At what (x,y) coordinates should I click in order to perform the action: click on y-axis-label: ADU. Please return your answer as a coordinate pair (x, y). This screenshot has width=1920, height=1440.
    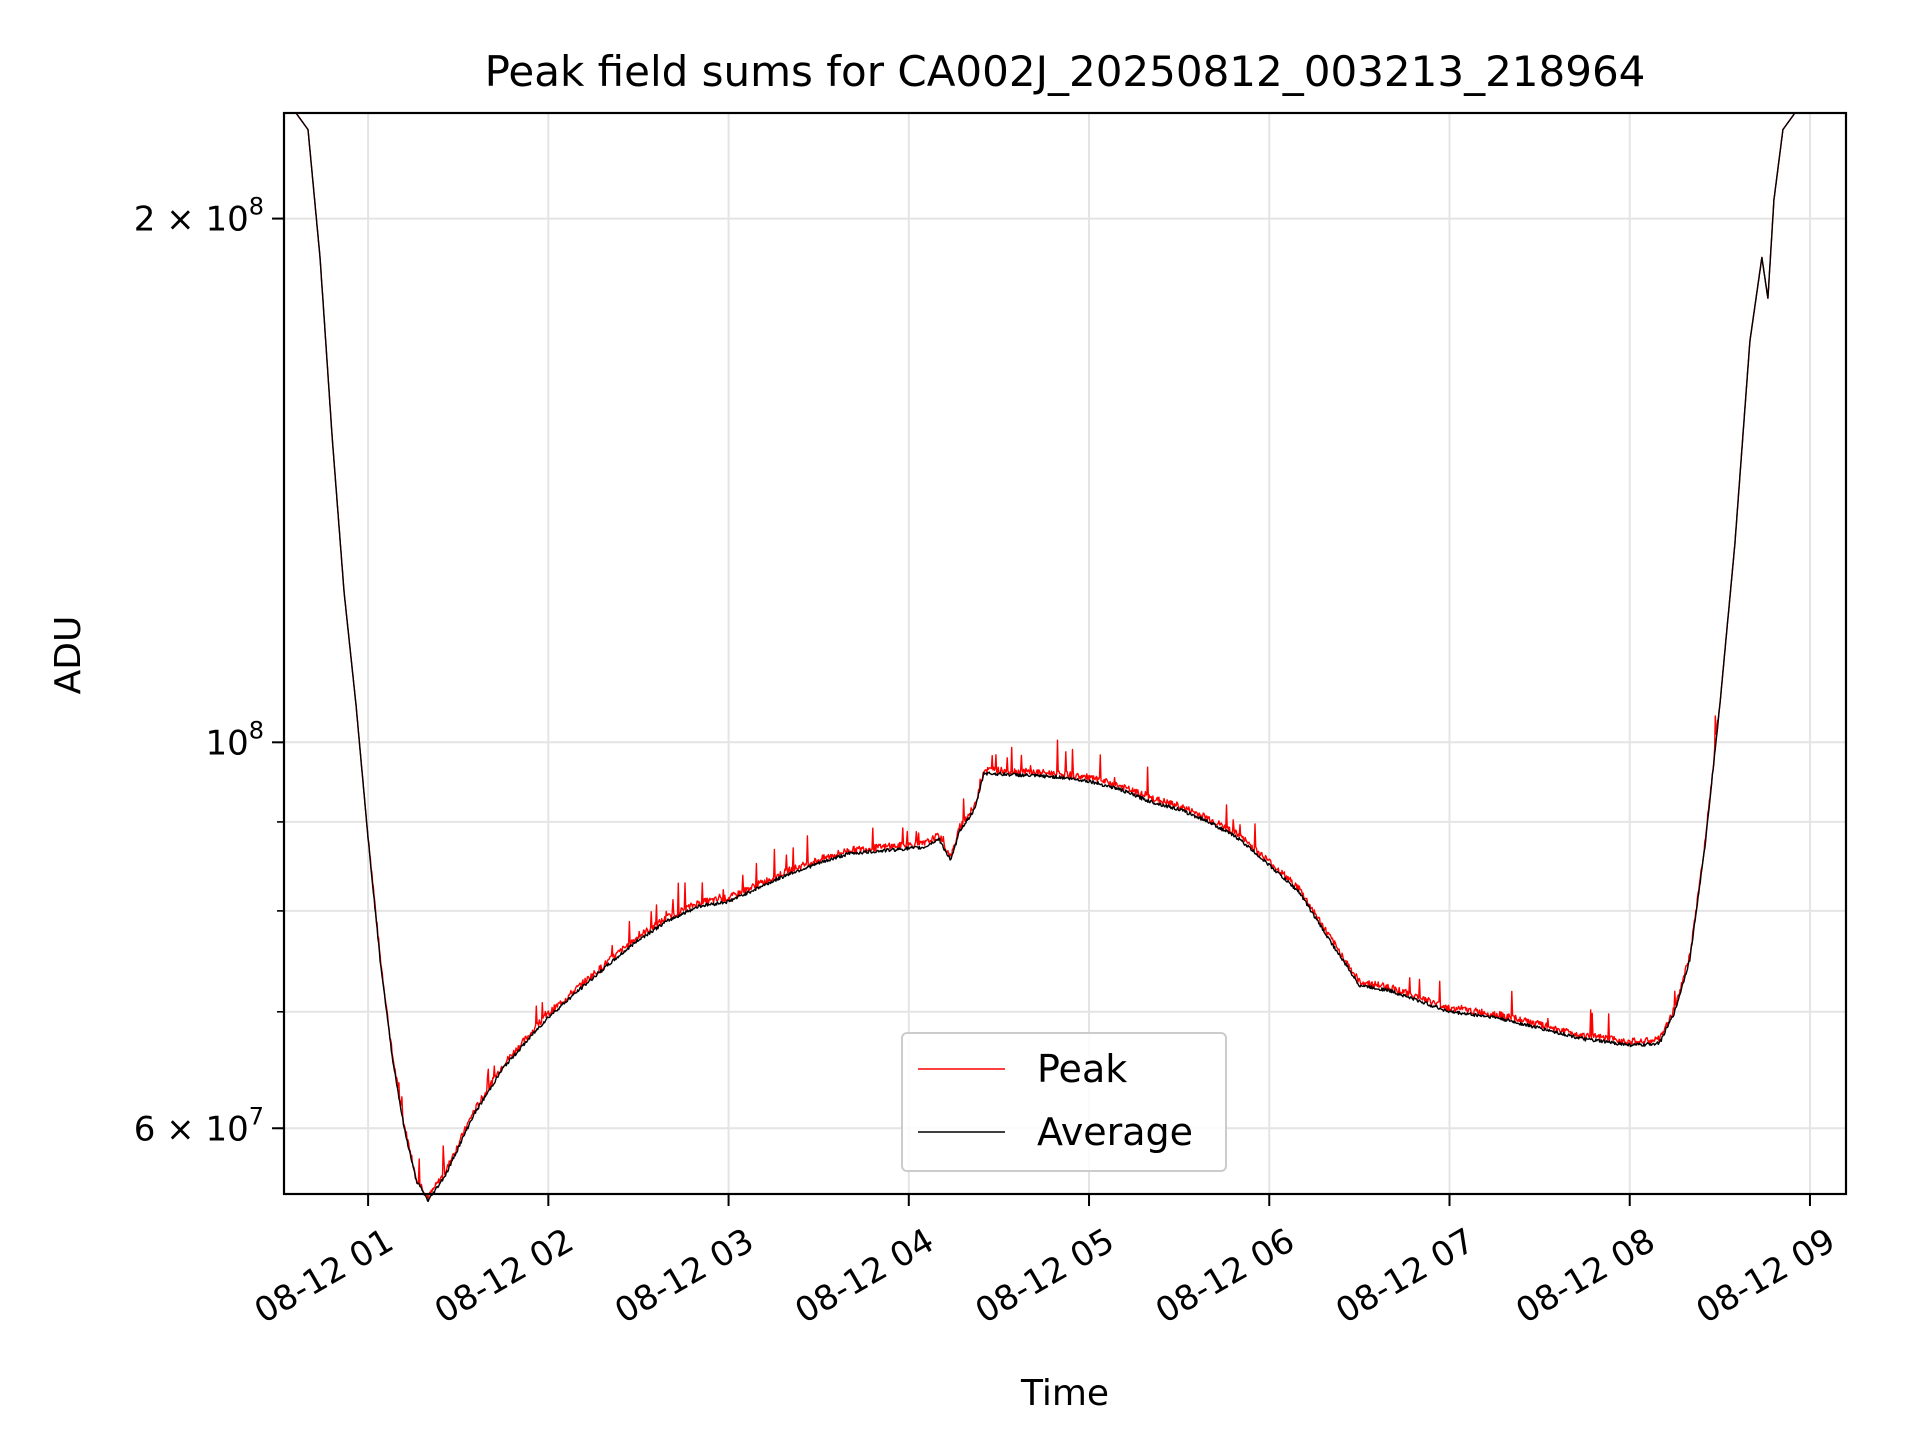
    Looking at the image, I should click on (68, 655).